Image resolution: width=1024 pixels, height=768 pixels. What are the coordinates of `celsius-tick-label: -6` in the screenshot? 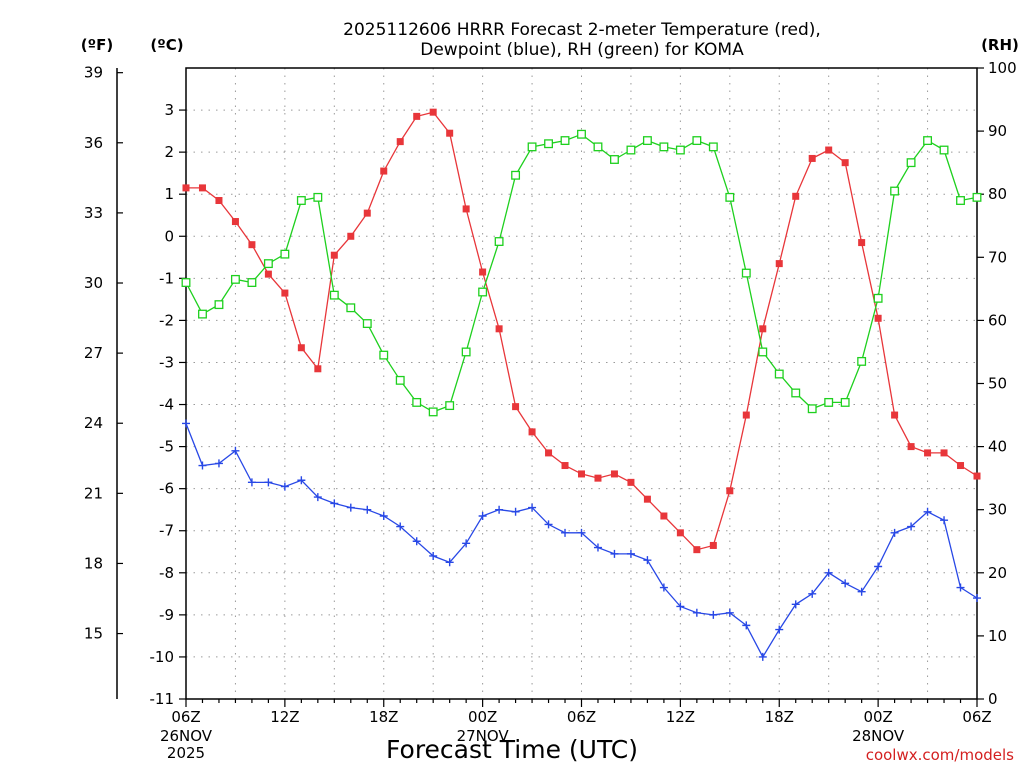 It's located at (166, 489).